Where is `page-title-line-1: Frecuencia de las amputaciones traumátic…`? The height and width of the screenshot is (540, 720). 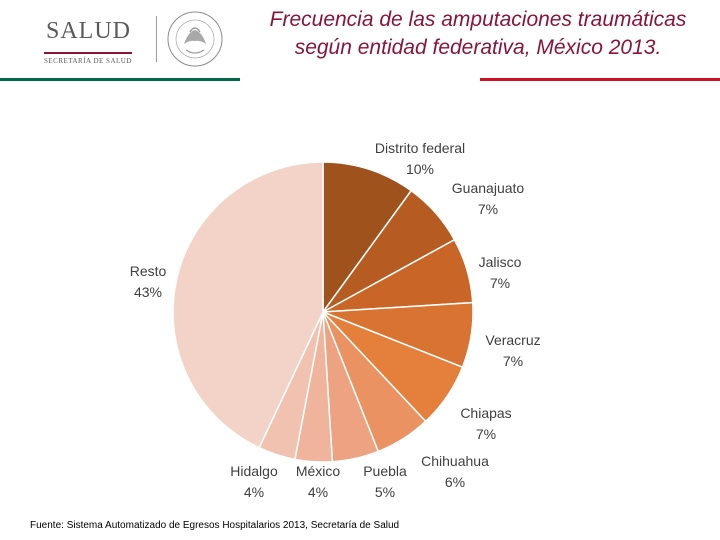 page-title-line-1: Frecuencia de las amputaciones traumátic… is located at coordinates (478, 19).